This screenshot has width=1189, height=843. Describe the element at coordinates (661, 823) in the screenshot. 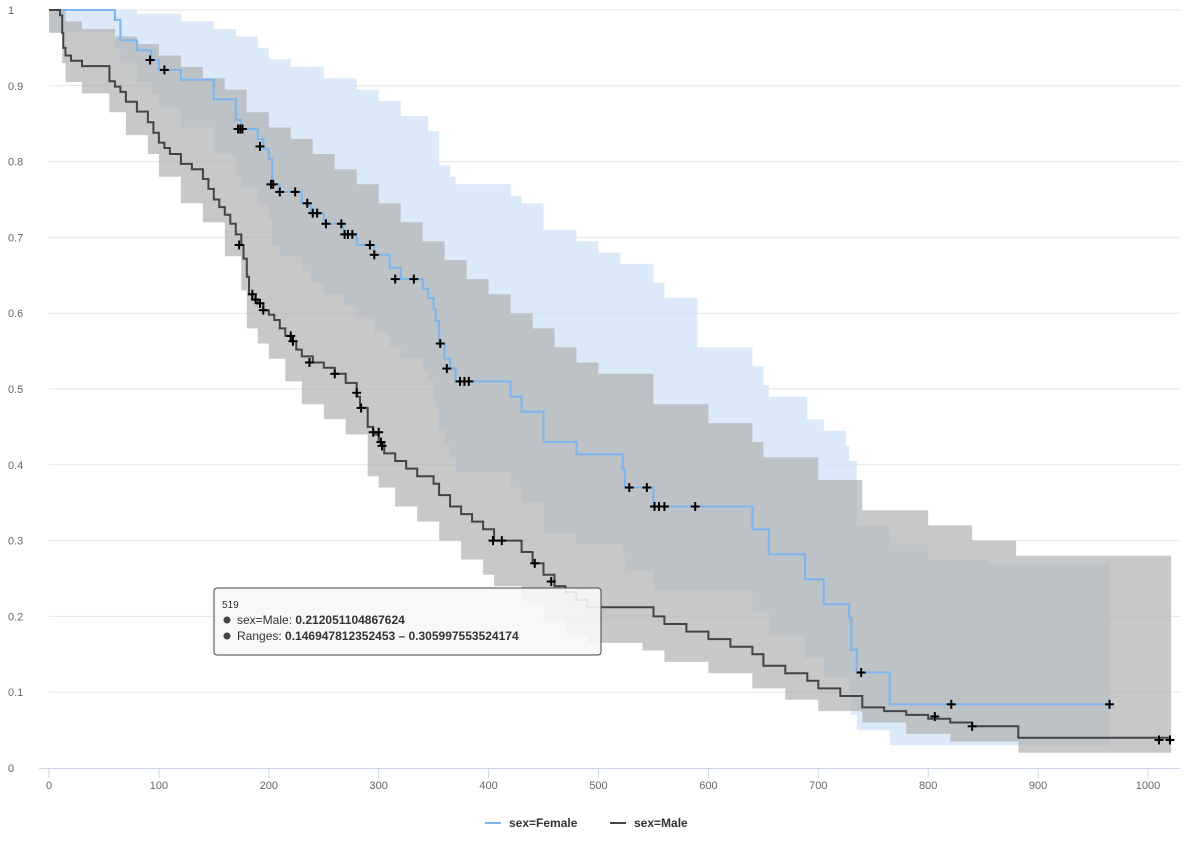

I see `legend-label-male: sex=Male` at that location.